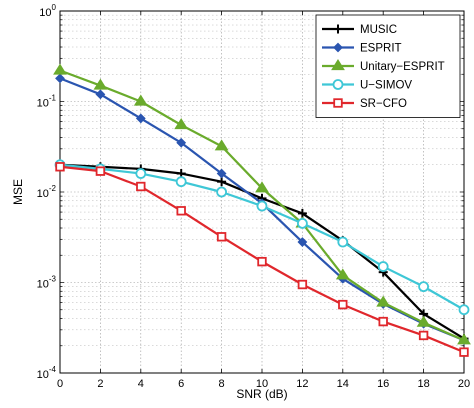  I want to click on legend-item-unitary-esprit: Unitary−ESPRIT, so click(383, 66).